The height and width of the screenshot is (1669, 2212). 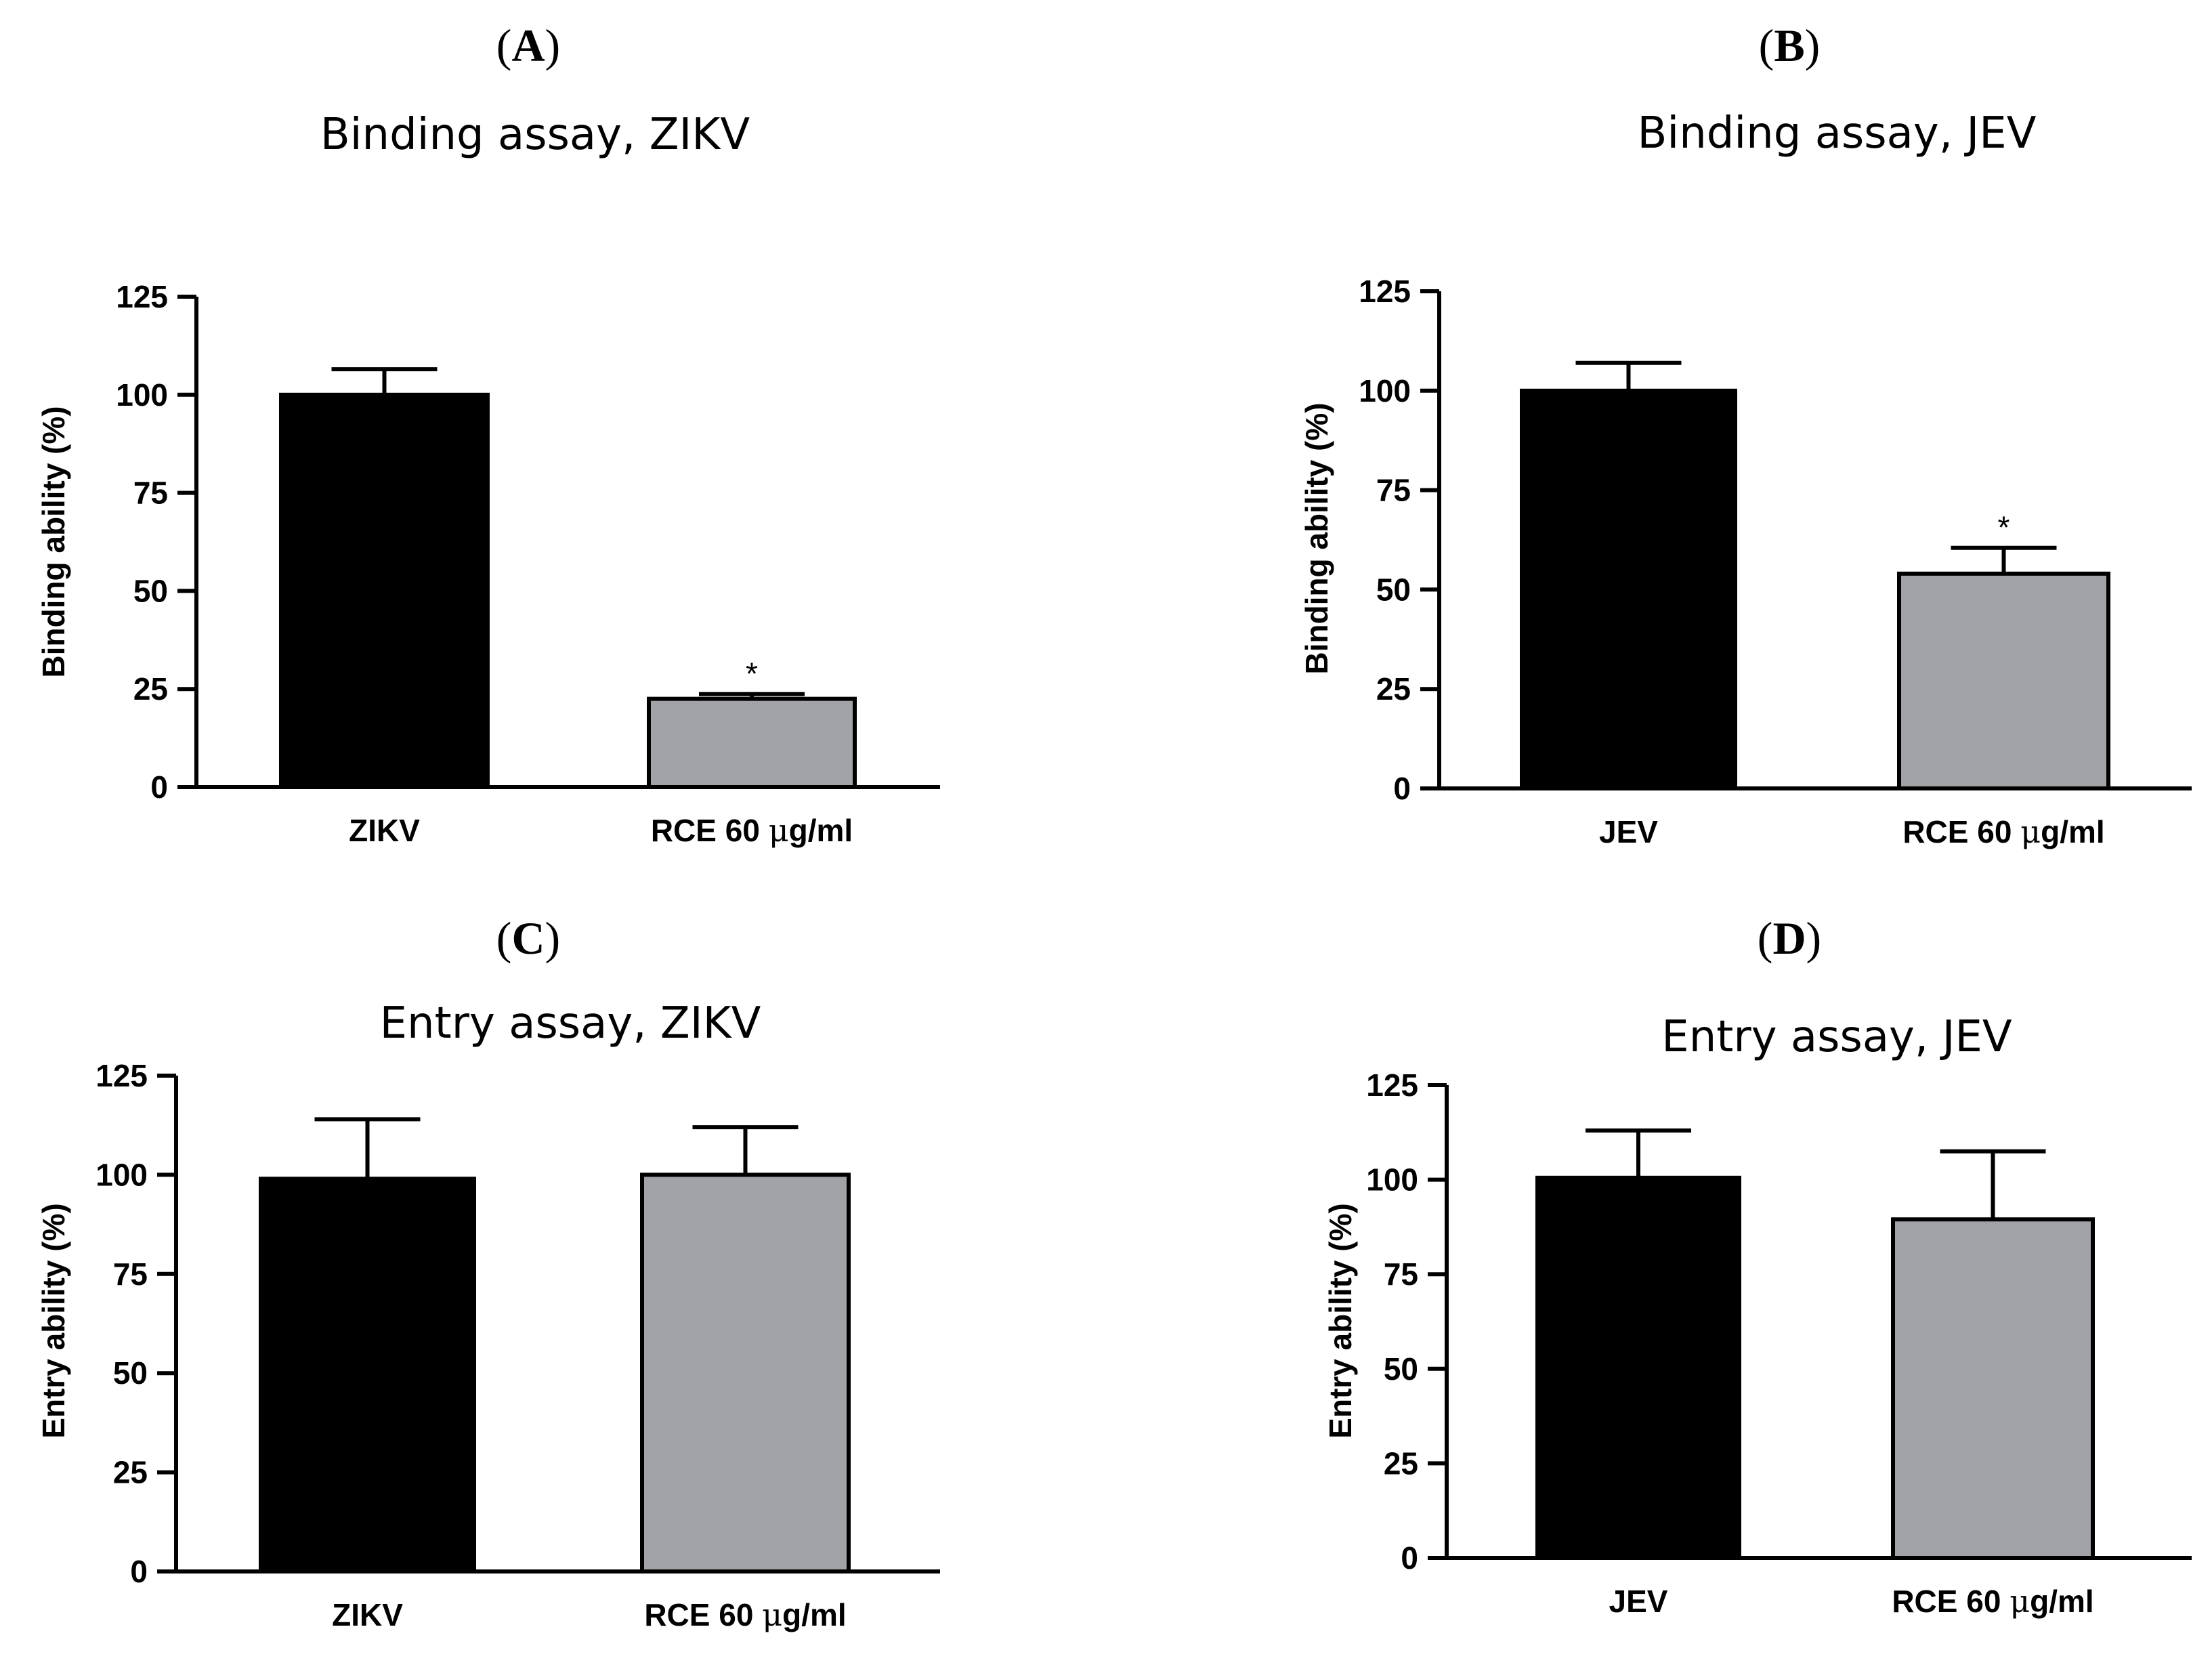 What do you see at coordinates (1790, 45) in the screenshot?
I see `panel-b-label: (B)` at bounding box center [1790, 45].